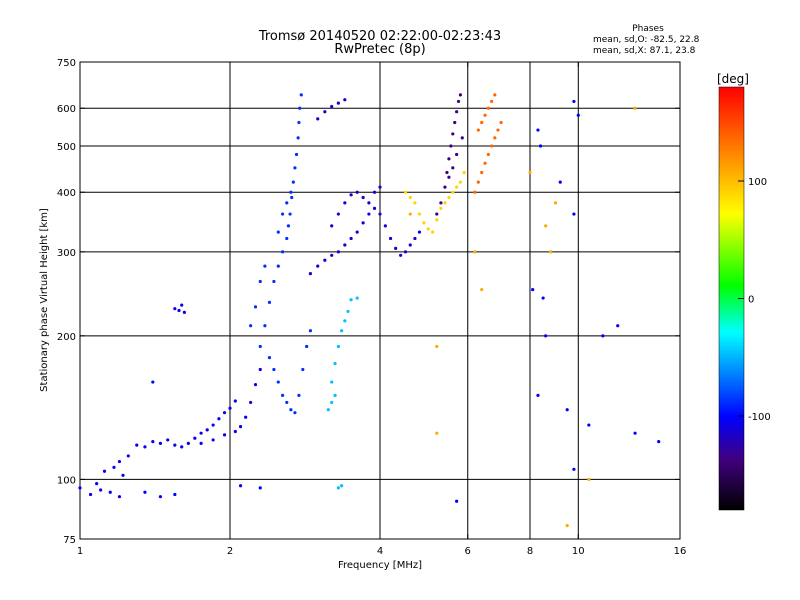 This screenshot has width=800, height=600. I want to click on y-axis-label: Stationary phase Virtual Height [km], so click(44, 300).